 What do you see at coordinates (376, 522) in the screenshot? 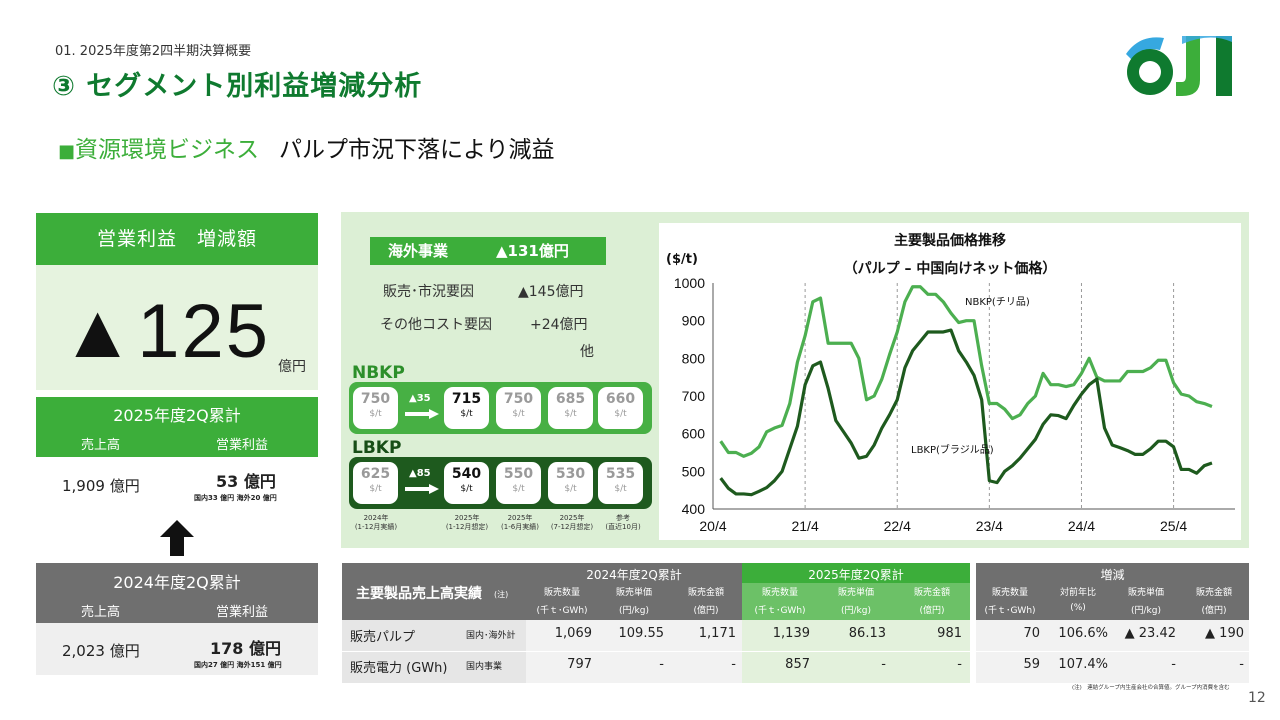
I see `price-col-2024: 2024年 (1-12月実績)` at bounding box center [376, 522].